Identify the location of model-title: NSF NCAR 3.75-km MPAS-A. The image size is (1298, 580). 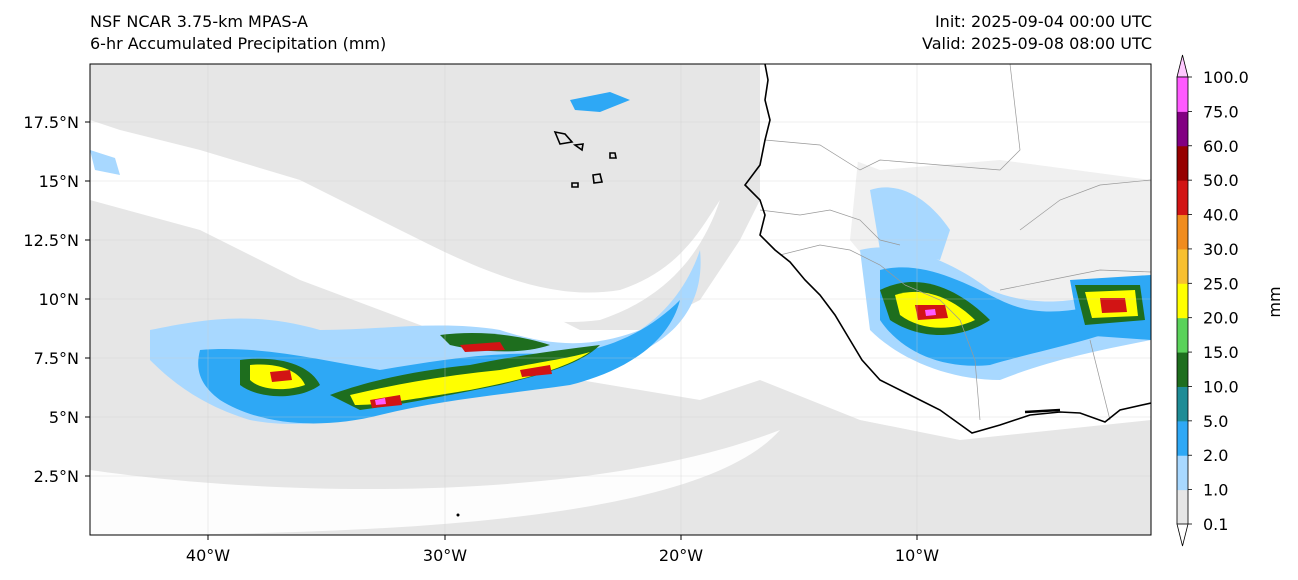
(199, 21).